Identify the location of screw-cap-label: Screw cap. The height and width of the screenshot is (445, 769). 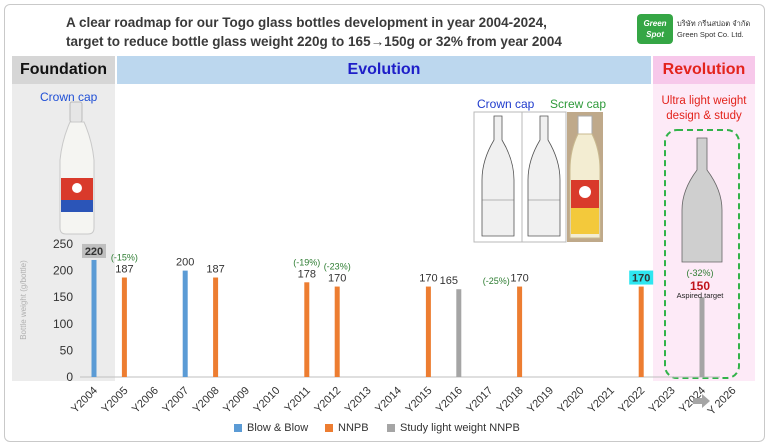
(578, 104).